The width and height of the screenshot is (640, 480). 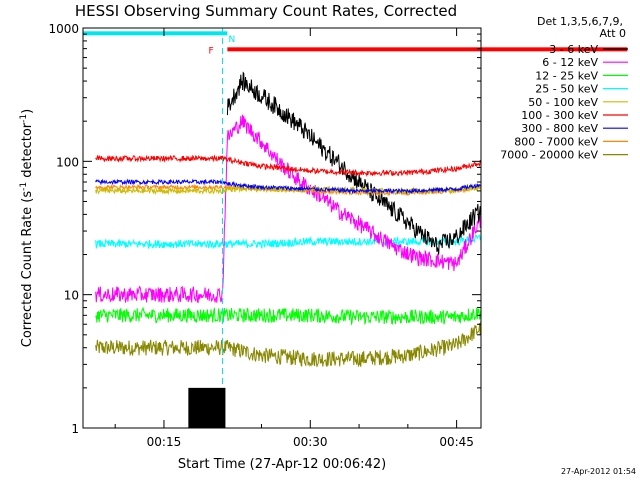 I want to click on legend-label-2: 12 - 25 keV, so click(x=566, y=75).